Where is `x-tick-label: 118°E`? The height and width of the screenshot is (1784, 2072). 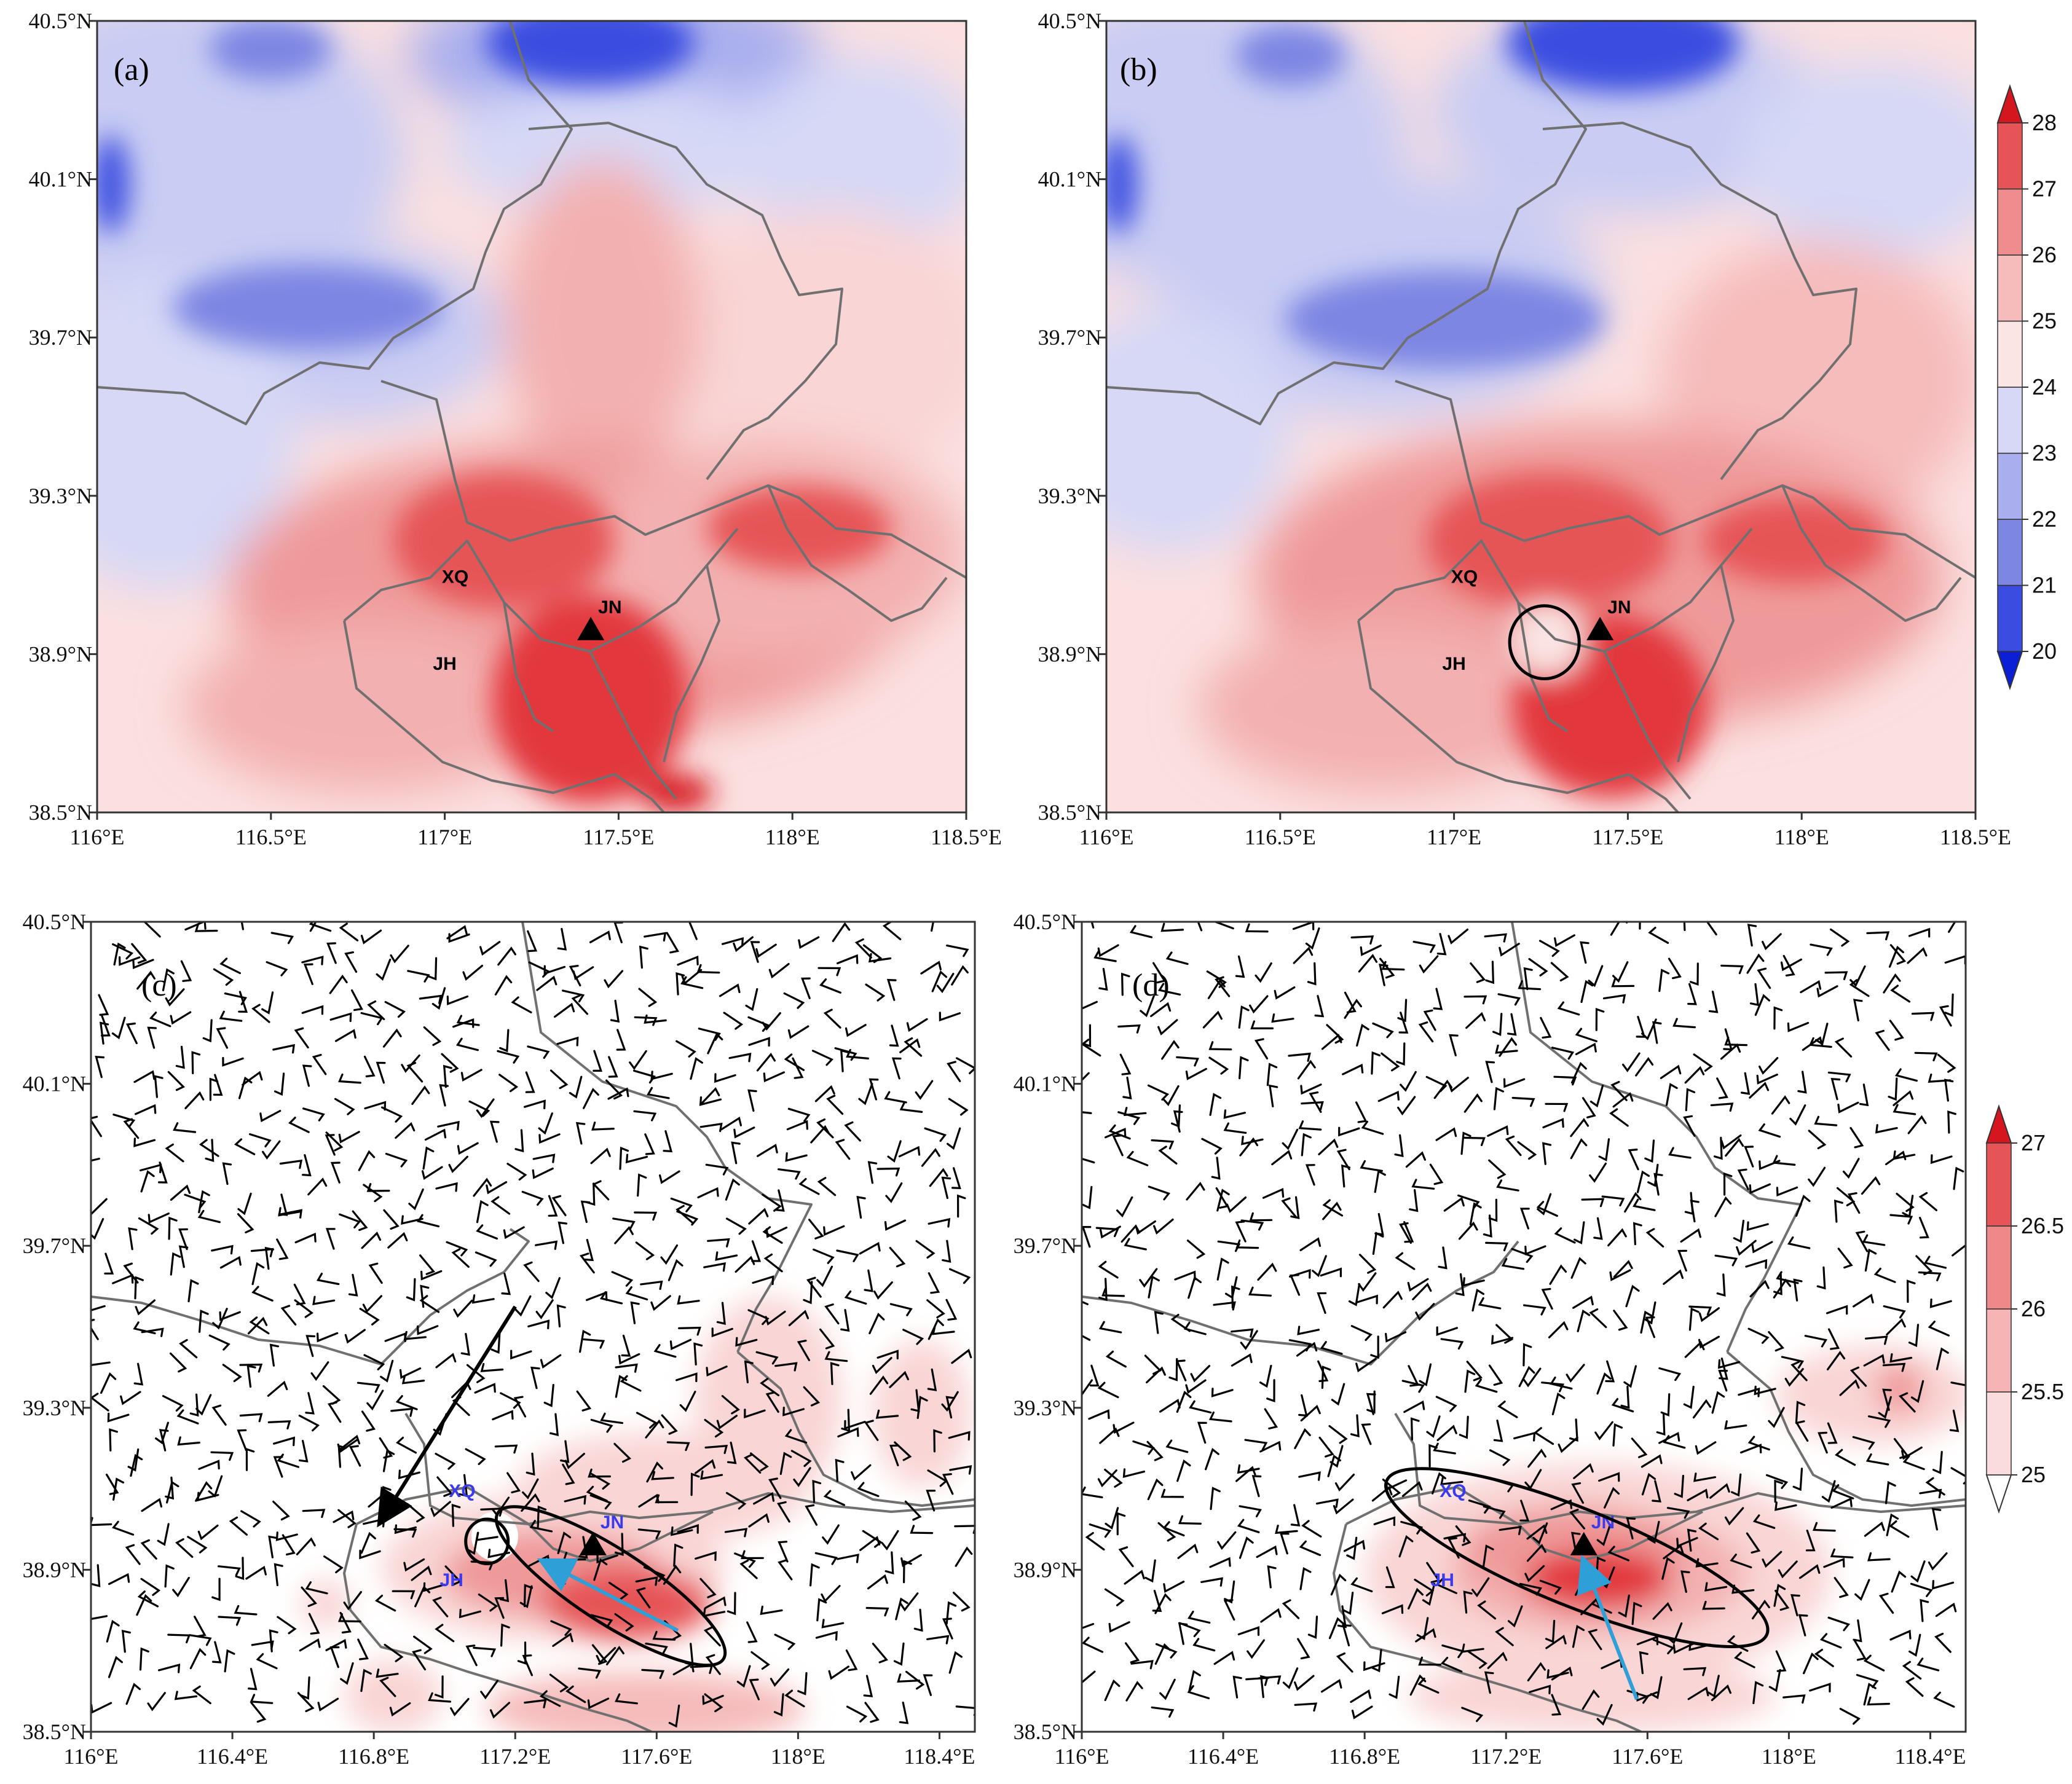 x-tick-label: 118°E is located at coordinates (798, 1756).